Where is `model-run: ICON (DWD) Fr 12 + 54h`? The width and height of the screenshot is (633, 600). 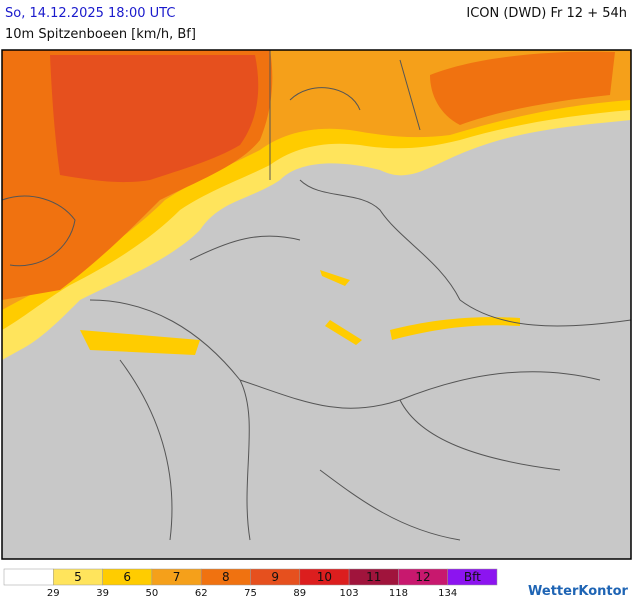
model-run: ICON (DWD) Fr 12 + 54h is located at coordinates (546, 13).